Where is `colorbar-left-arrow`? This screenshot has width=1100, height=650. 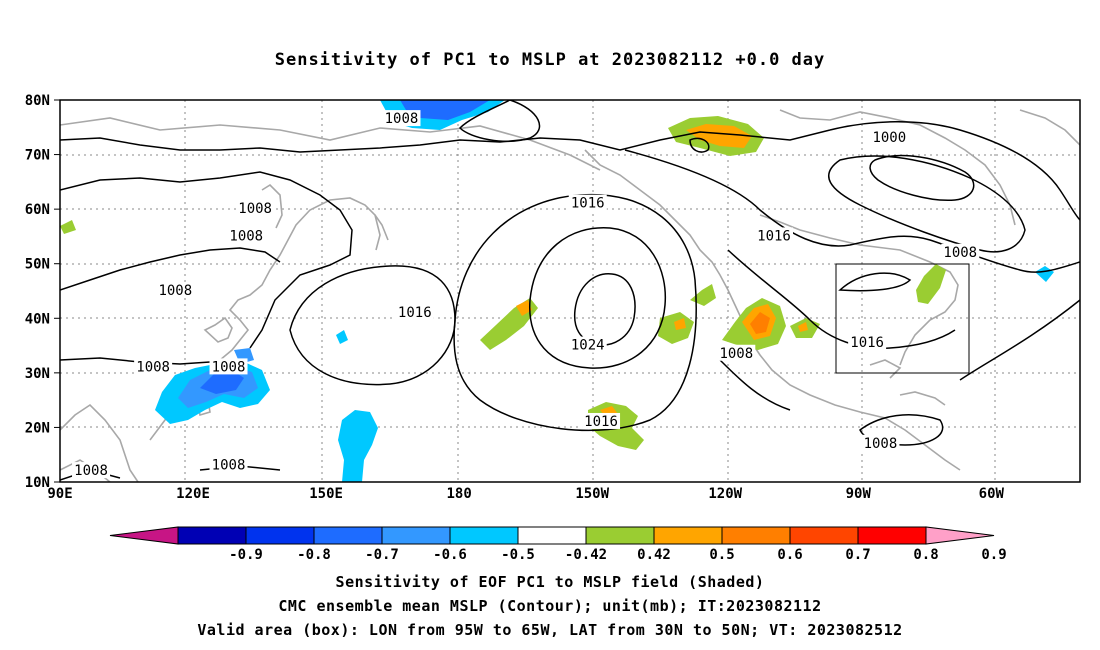
colorbar-left-arrow is located at coordinates (144, 535).